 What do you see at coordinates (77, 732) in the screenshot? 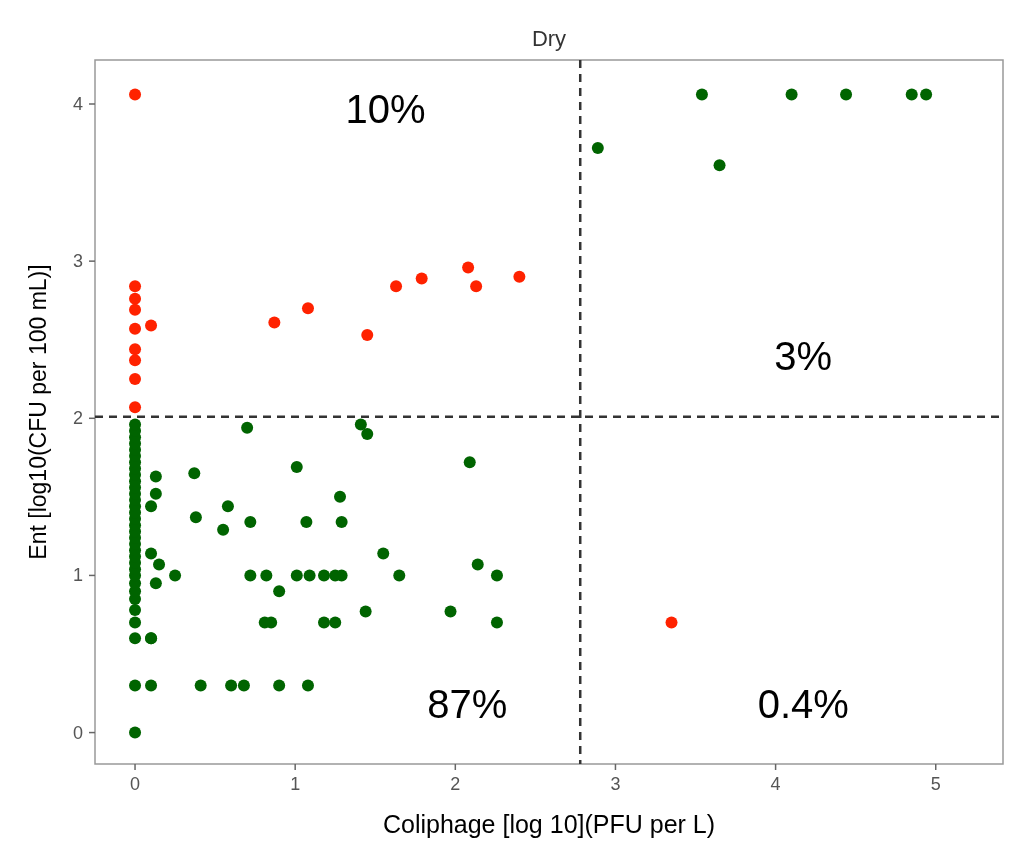
I see `y-tick-label: 0` at bounding box center [77, 732].